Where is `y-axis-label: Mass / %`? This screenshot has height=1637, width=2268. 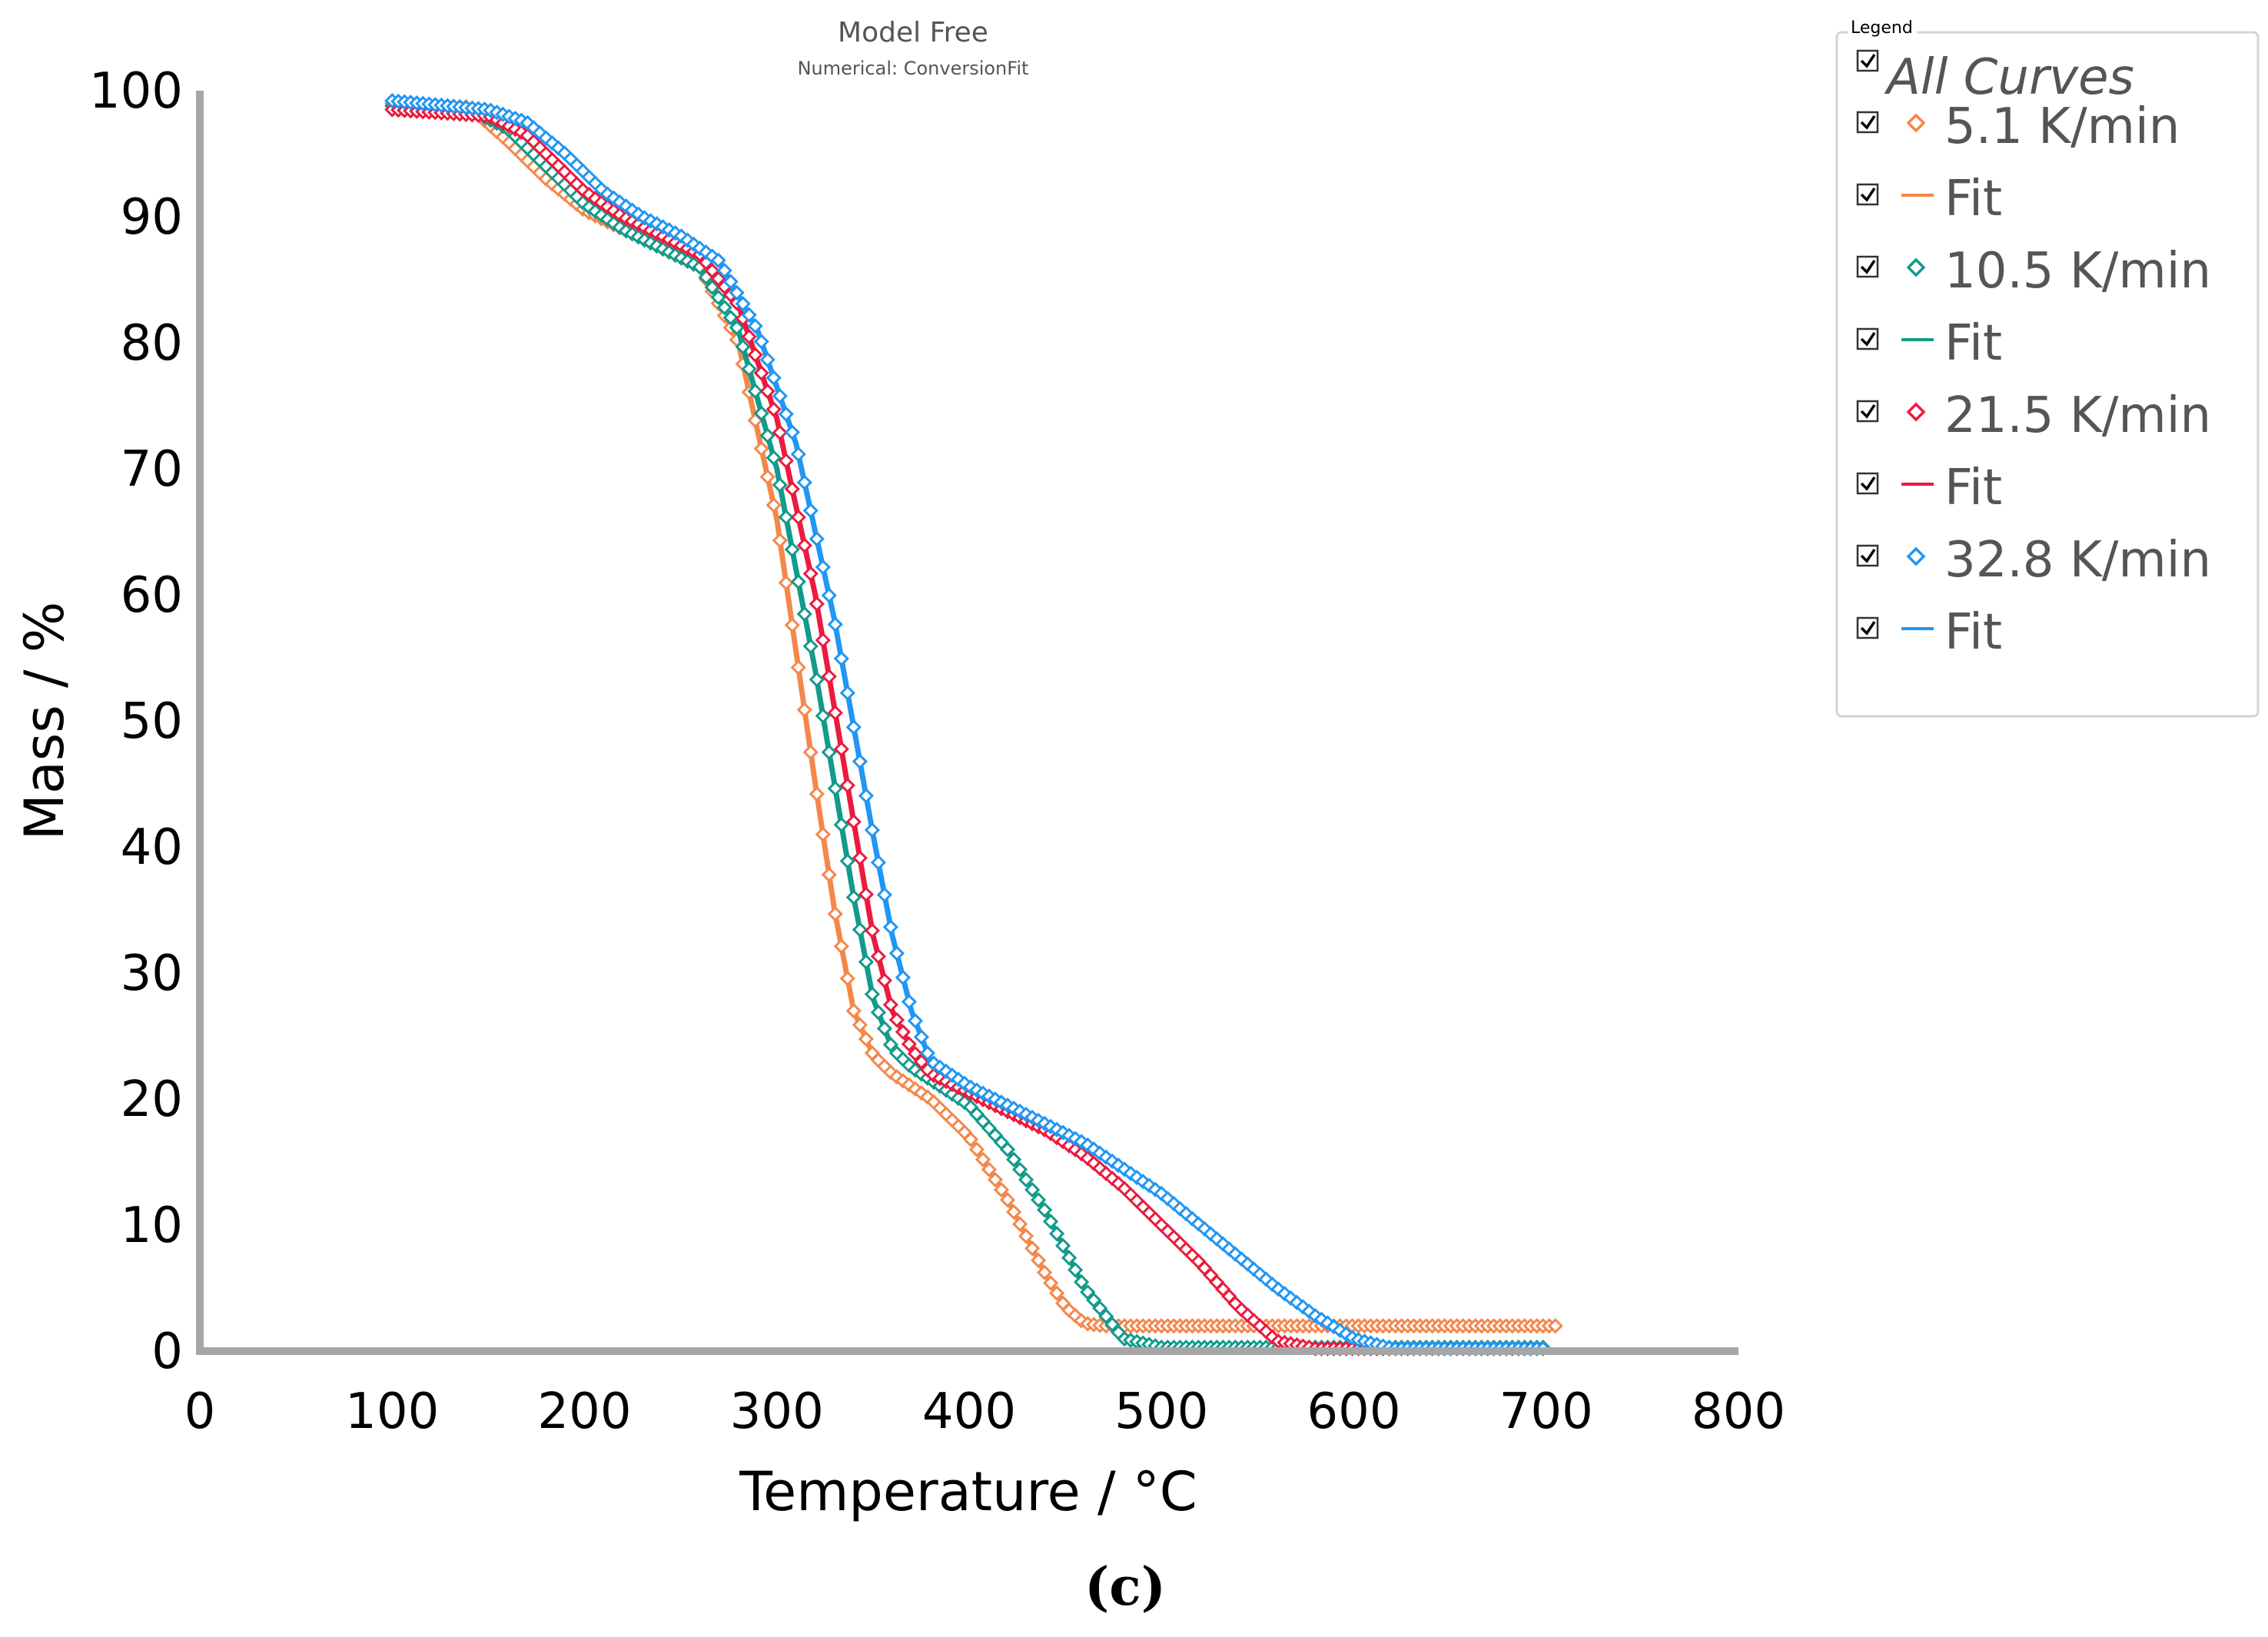 y-axis-label: Mass / % is located at coordinates (44, 721).